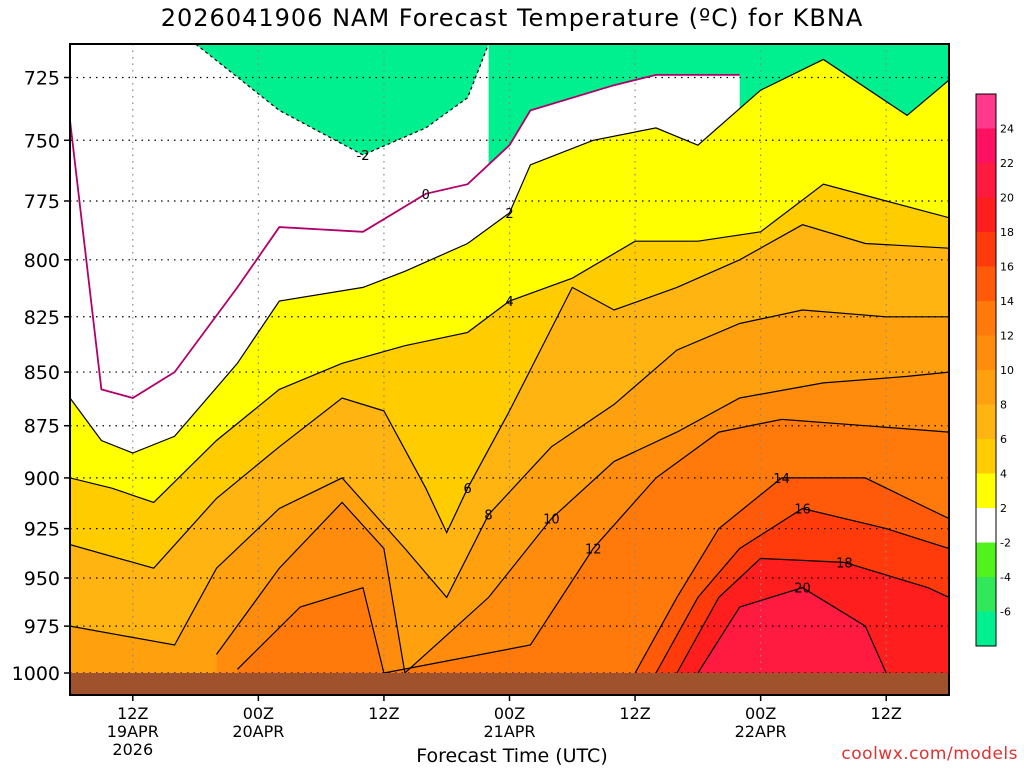 Image resolution: width=1024 pixels, height=768 pixels. I want to click on colorbar-label: 20, so click(1007, 198).